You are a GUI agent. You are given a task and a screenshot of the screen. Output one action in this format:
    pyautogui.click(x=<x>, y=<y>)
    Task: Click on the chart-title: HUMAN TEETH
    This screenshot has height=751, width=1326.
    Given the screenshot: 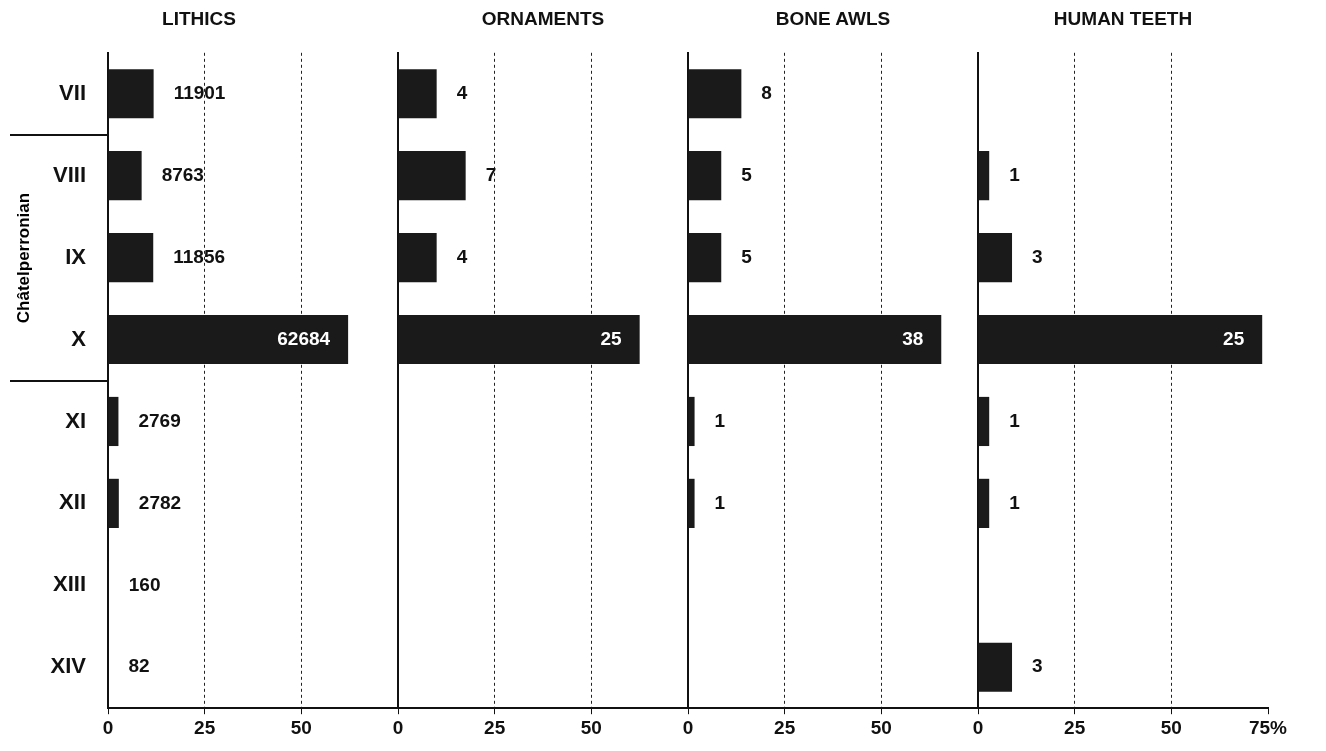 What is the action you would take?
    pyautogui.click(x=1123, y=18)
    